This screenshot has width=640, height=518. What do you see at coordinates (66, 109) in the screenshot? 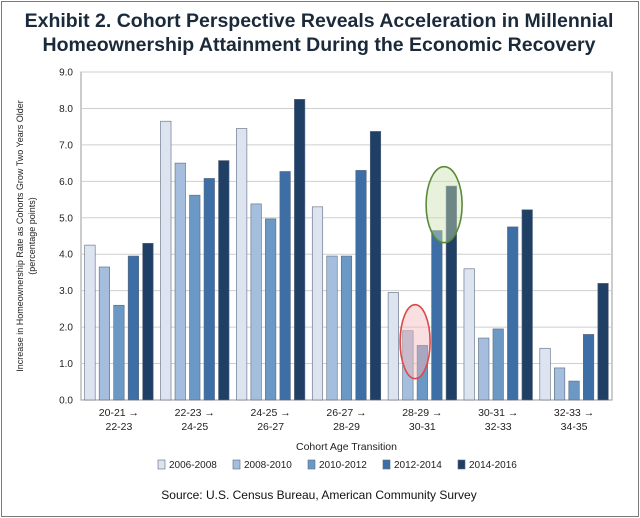
I see `y-tick-label: 8.0` at bounding box center [66, 109].